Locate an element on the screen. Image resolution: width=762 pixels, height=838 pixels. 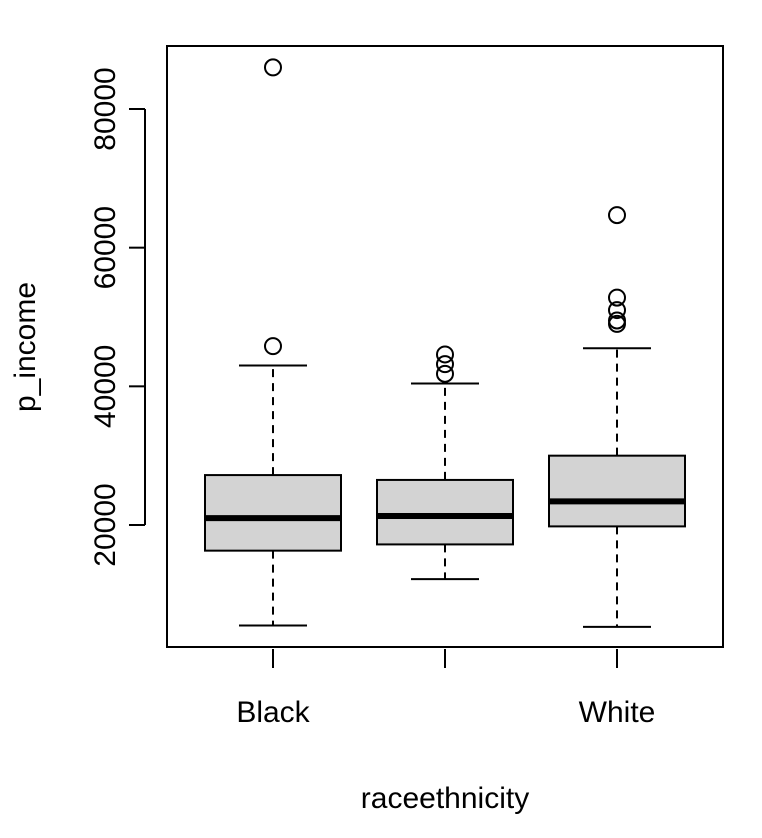
y-axis: 20000 40000 60000 80000 is located at coordinates (117, 317).